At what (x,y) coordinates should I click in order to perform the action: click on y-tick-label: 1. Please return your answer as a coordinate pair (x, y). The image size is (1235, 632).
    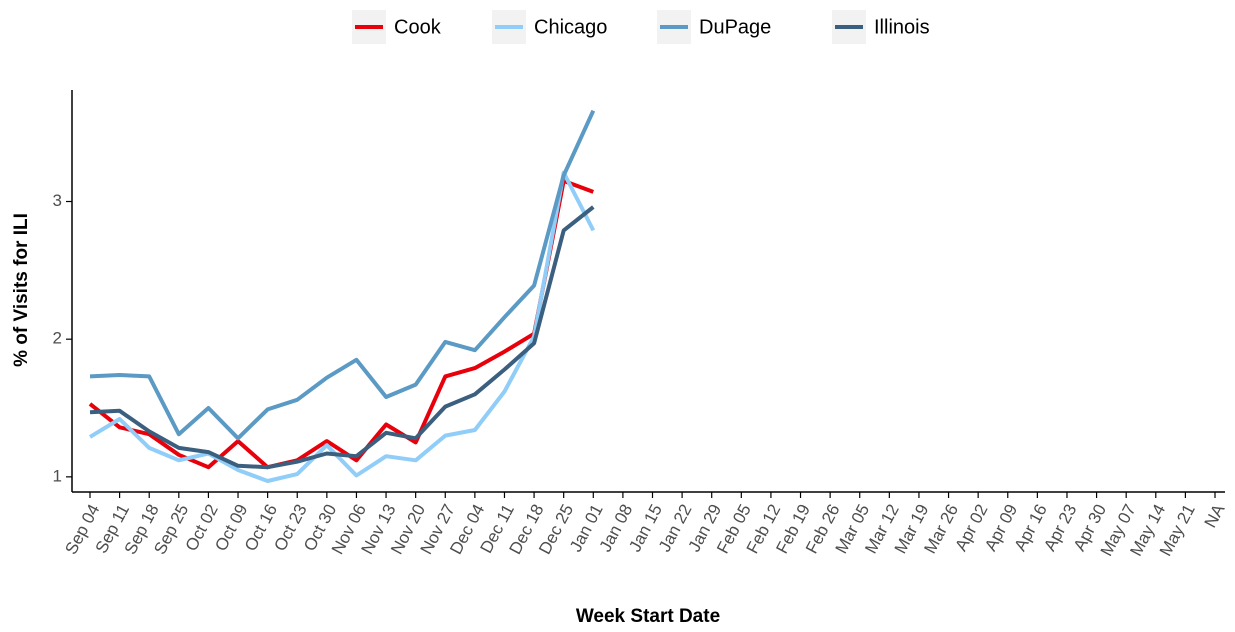
    Looking at the image, I should click on (57, 475).